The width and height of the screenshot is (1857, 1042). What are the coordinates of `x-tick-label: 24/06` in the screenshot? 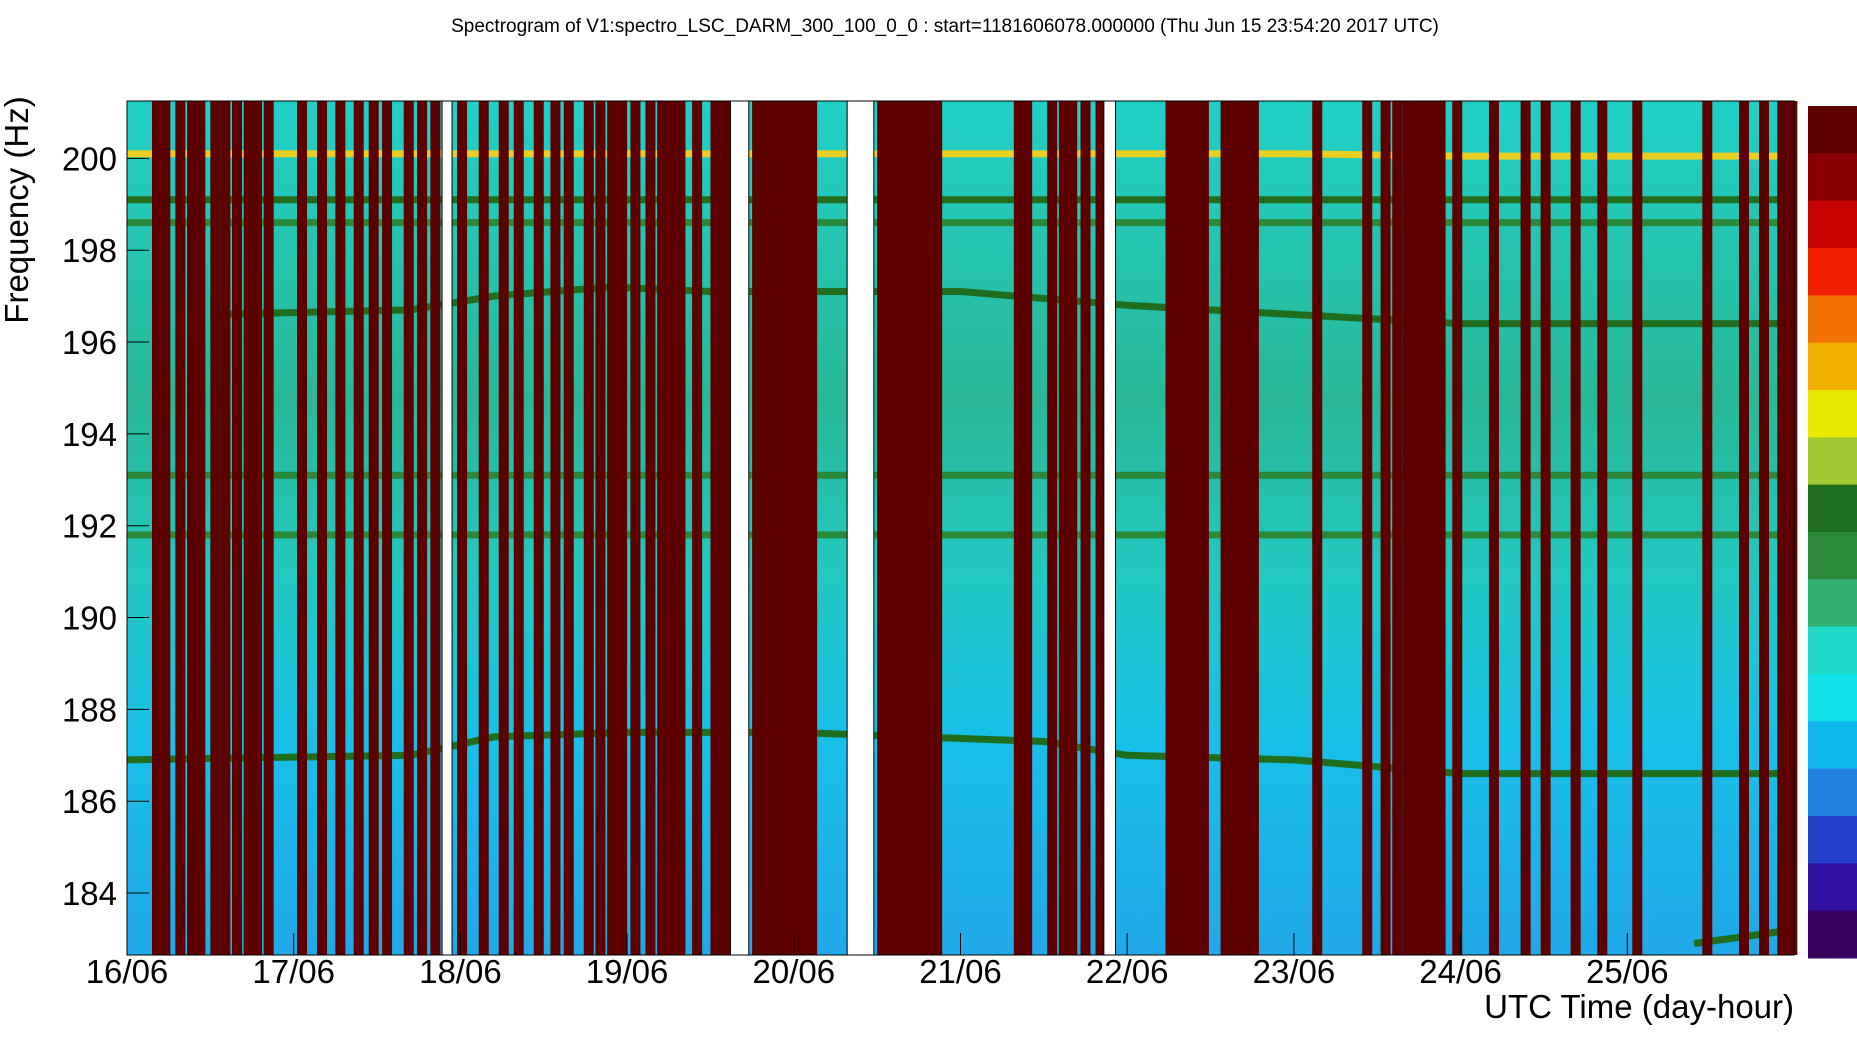 It's located at (1460, 971).